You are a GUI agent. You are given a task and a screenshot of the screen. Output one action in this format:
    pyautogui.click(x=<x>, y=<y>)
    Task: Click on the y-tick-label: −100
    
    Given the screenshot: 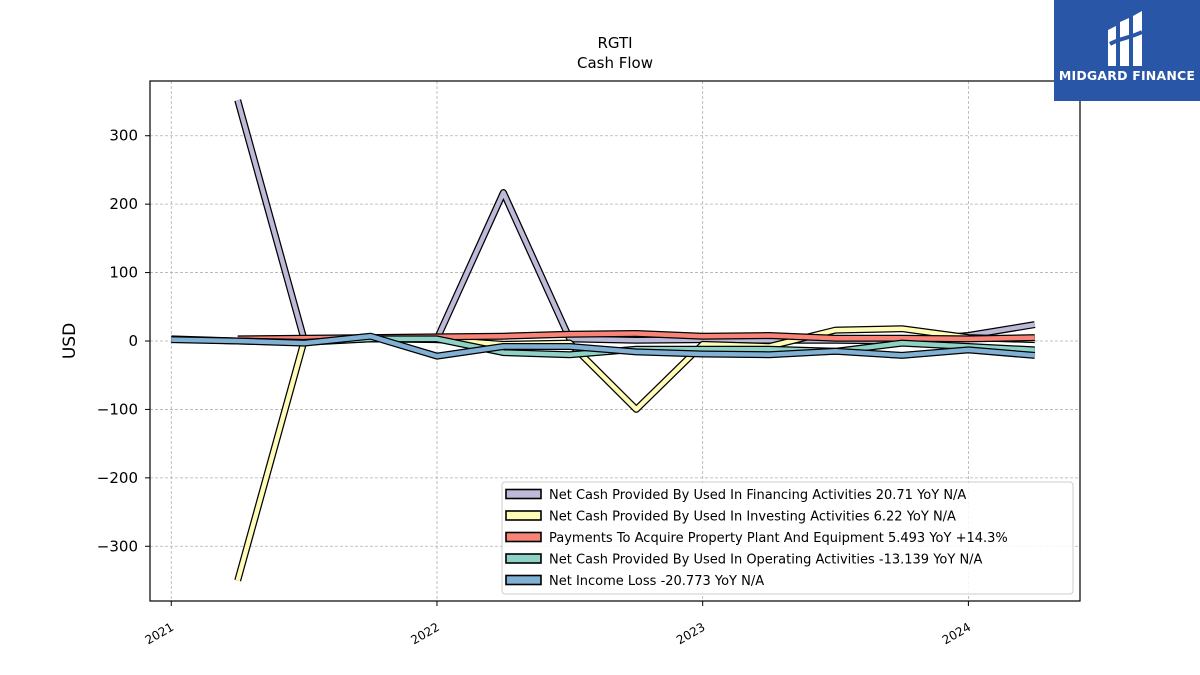 What is the action you would take?
    pyautogui.click(x=117, y=409)
    